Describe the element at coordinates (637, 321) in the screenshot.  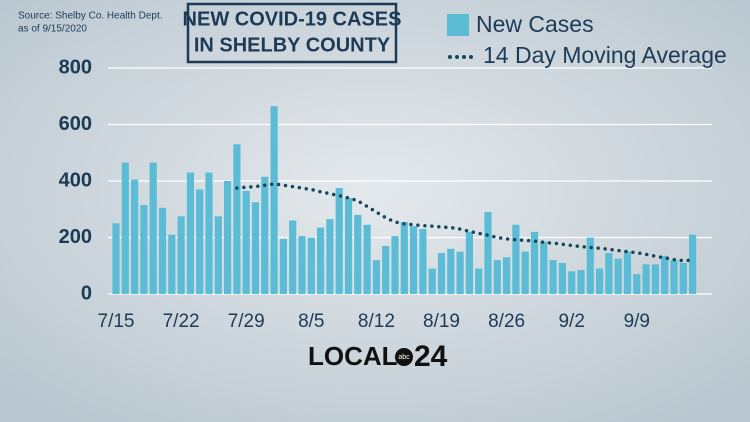
I see `x-tick-label: 9/9` at that location.